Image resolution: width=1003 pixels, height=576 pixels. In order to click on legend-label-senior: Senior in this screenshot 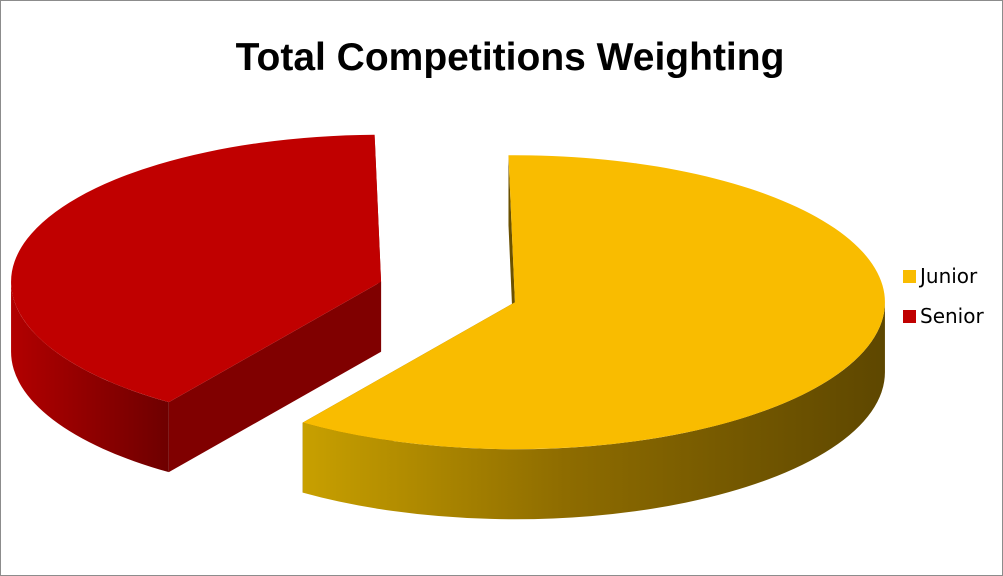, I will do `click(952, 316)`.